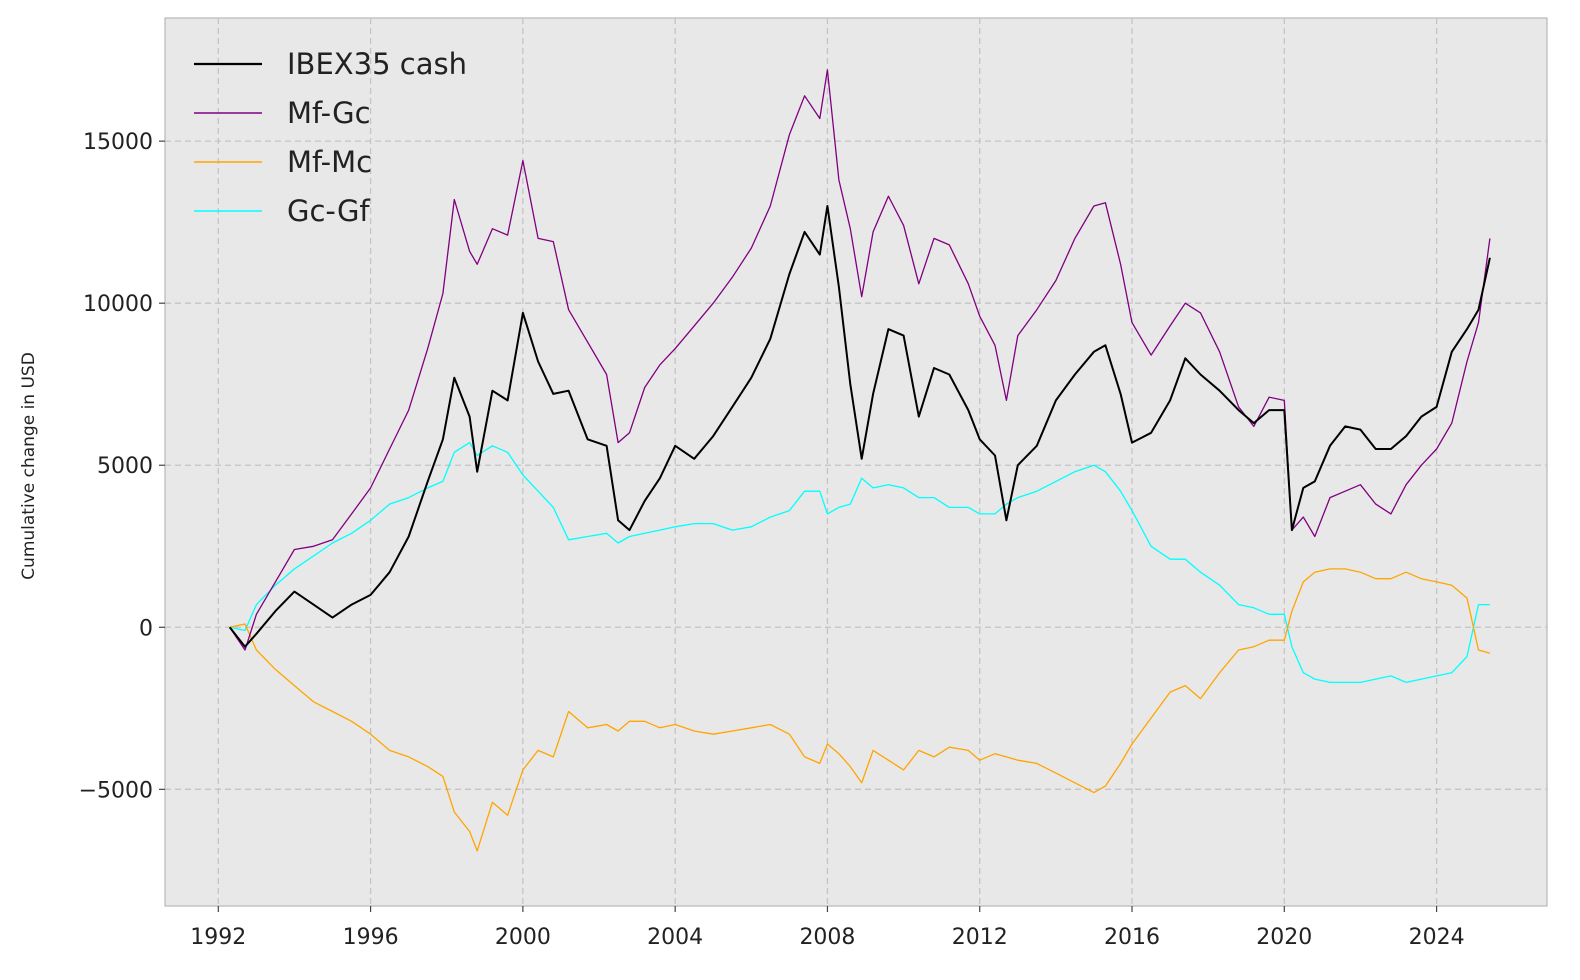 The width and height of the screenshot is (1580, 980). Describe the element at coordinates (377, 64) in the screenshot. I see `legend-label: IBEX35 cash` at that location.